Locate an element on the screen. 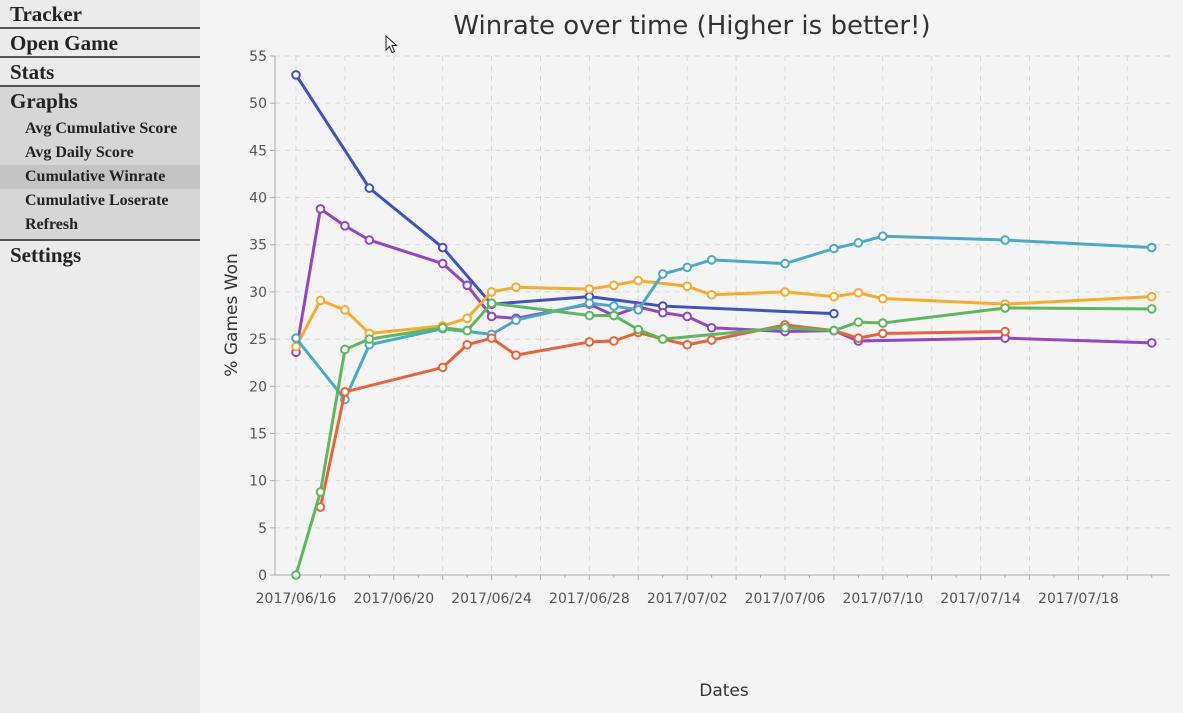 This screenshot has height=713, width=1183. menu-item-cumulative-winrate: Cumulative Winrate is located at coordinates (100, 177).